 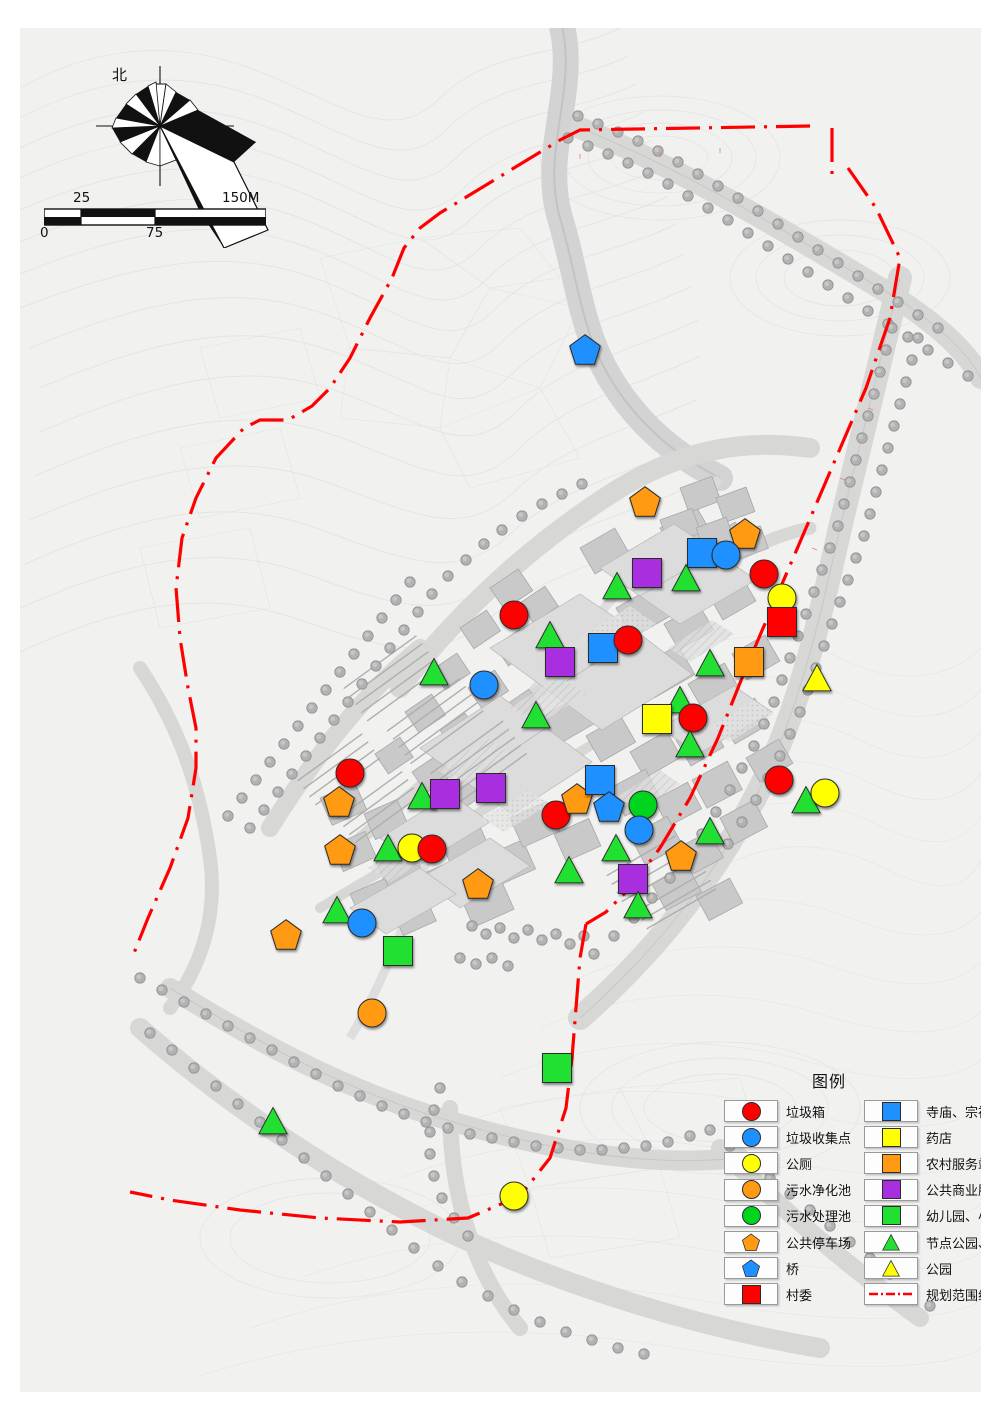 I want to click on legend-item-node-park-plaza: 节点公园、广场, so click(x=922, y=1242).